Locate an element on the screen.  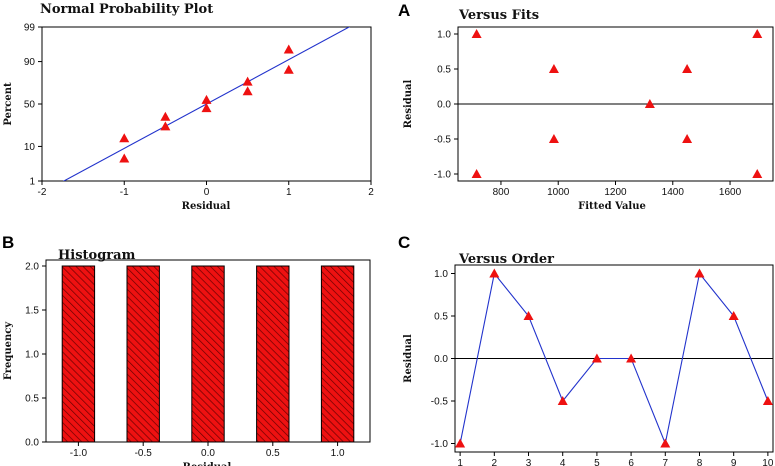
panel-label-c: C is located at coordinates (404, 242).